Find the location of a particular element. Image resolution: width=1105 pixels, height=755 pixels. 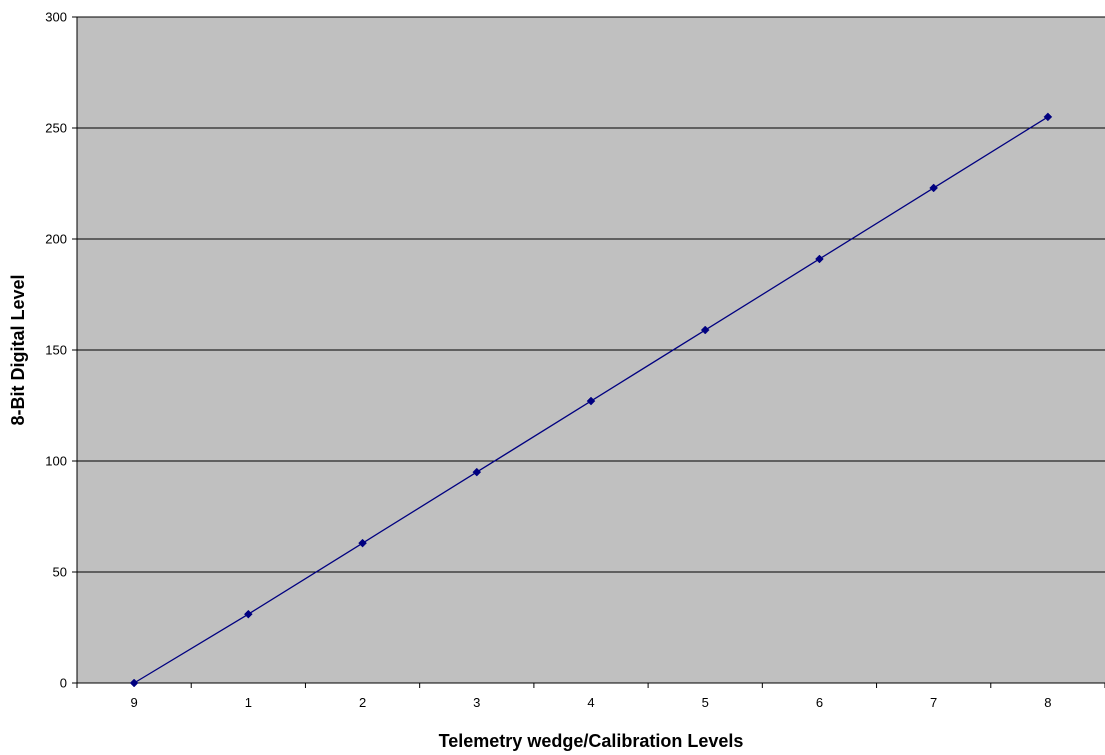

x-tick-label: 1 is located at coordinates (248, 702).